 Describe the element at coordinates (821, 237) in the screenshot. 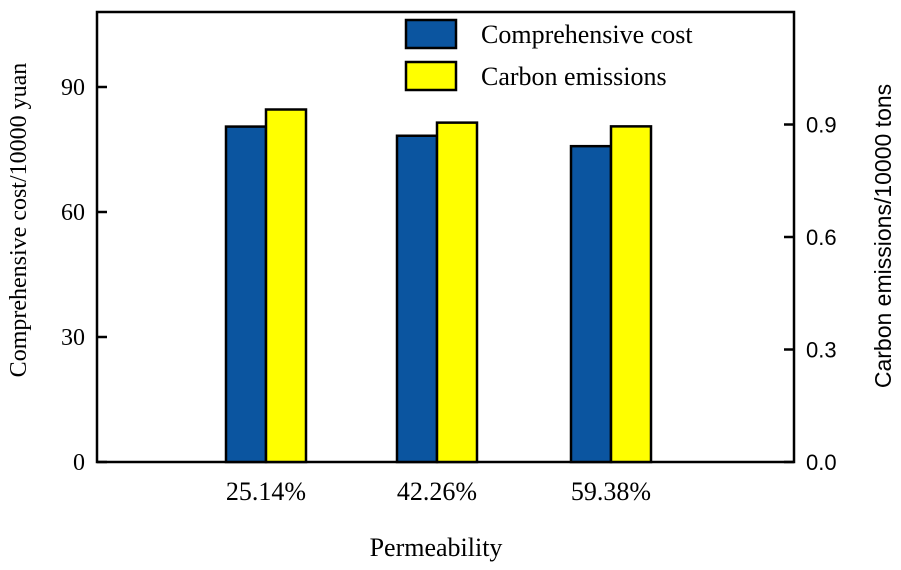

I see `right-y-tick-label: 0.6` at that location.